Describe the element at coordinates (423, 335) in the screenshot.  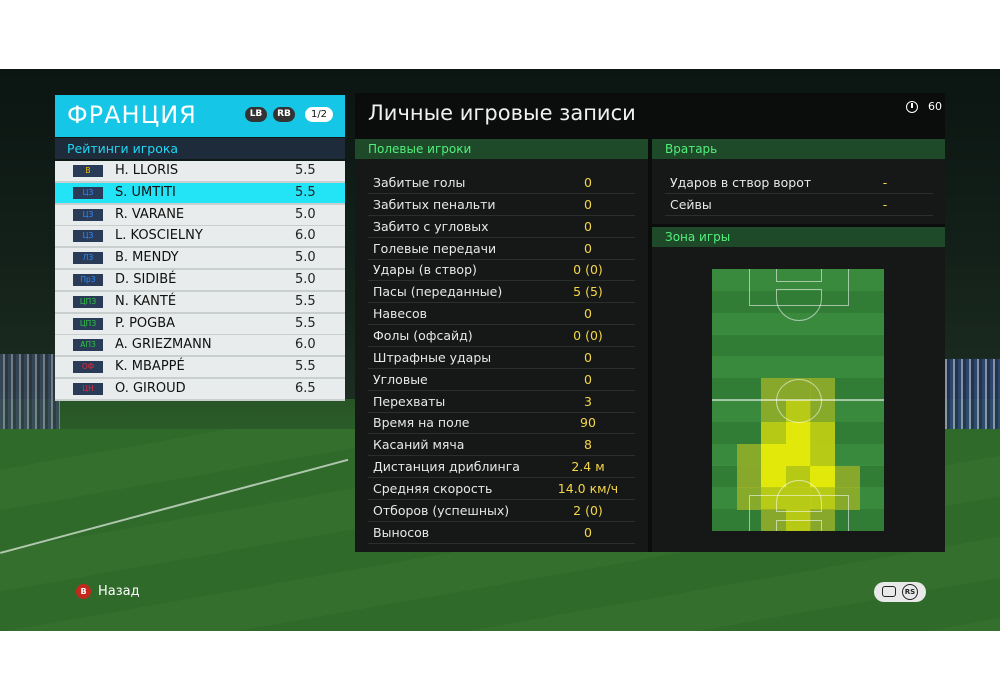
I see `stat-label: Фолы (офсайд)` at that location.